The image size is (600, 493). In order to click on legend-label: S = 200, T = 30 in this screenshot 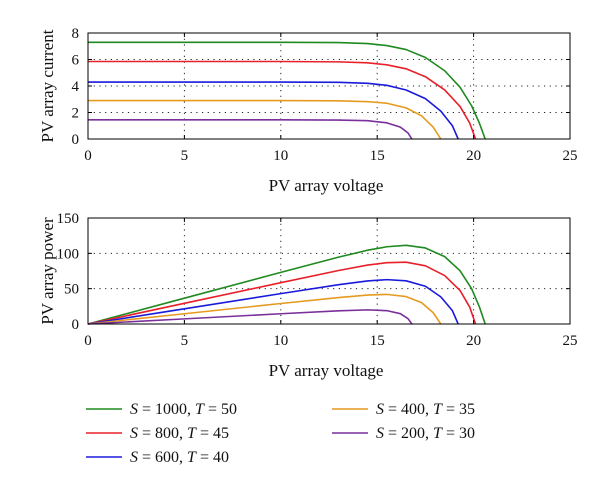, I will do `click(425, 433)`.